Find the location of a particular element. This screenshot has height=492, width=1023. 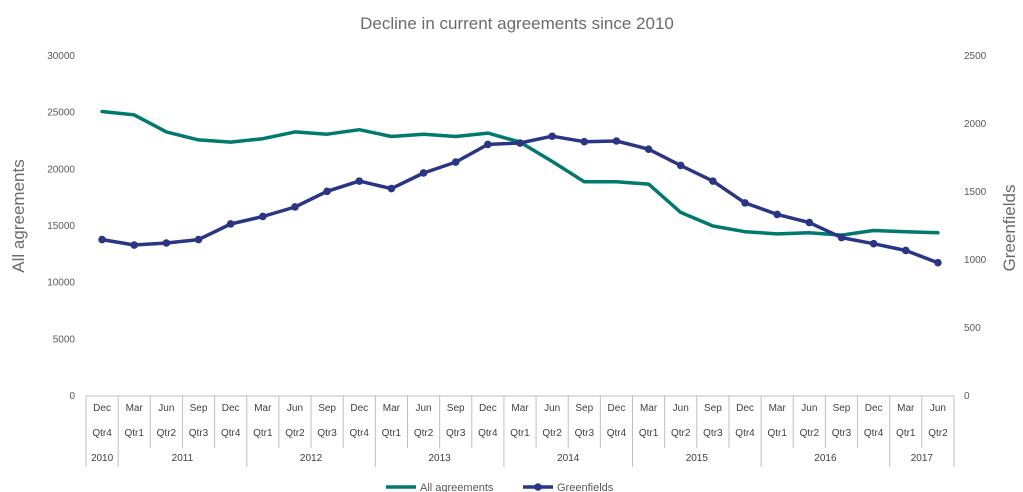

year-label: 2011 is located at coordinates (183, 458).